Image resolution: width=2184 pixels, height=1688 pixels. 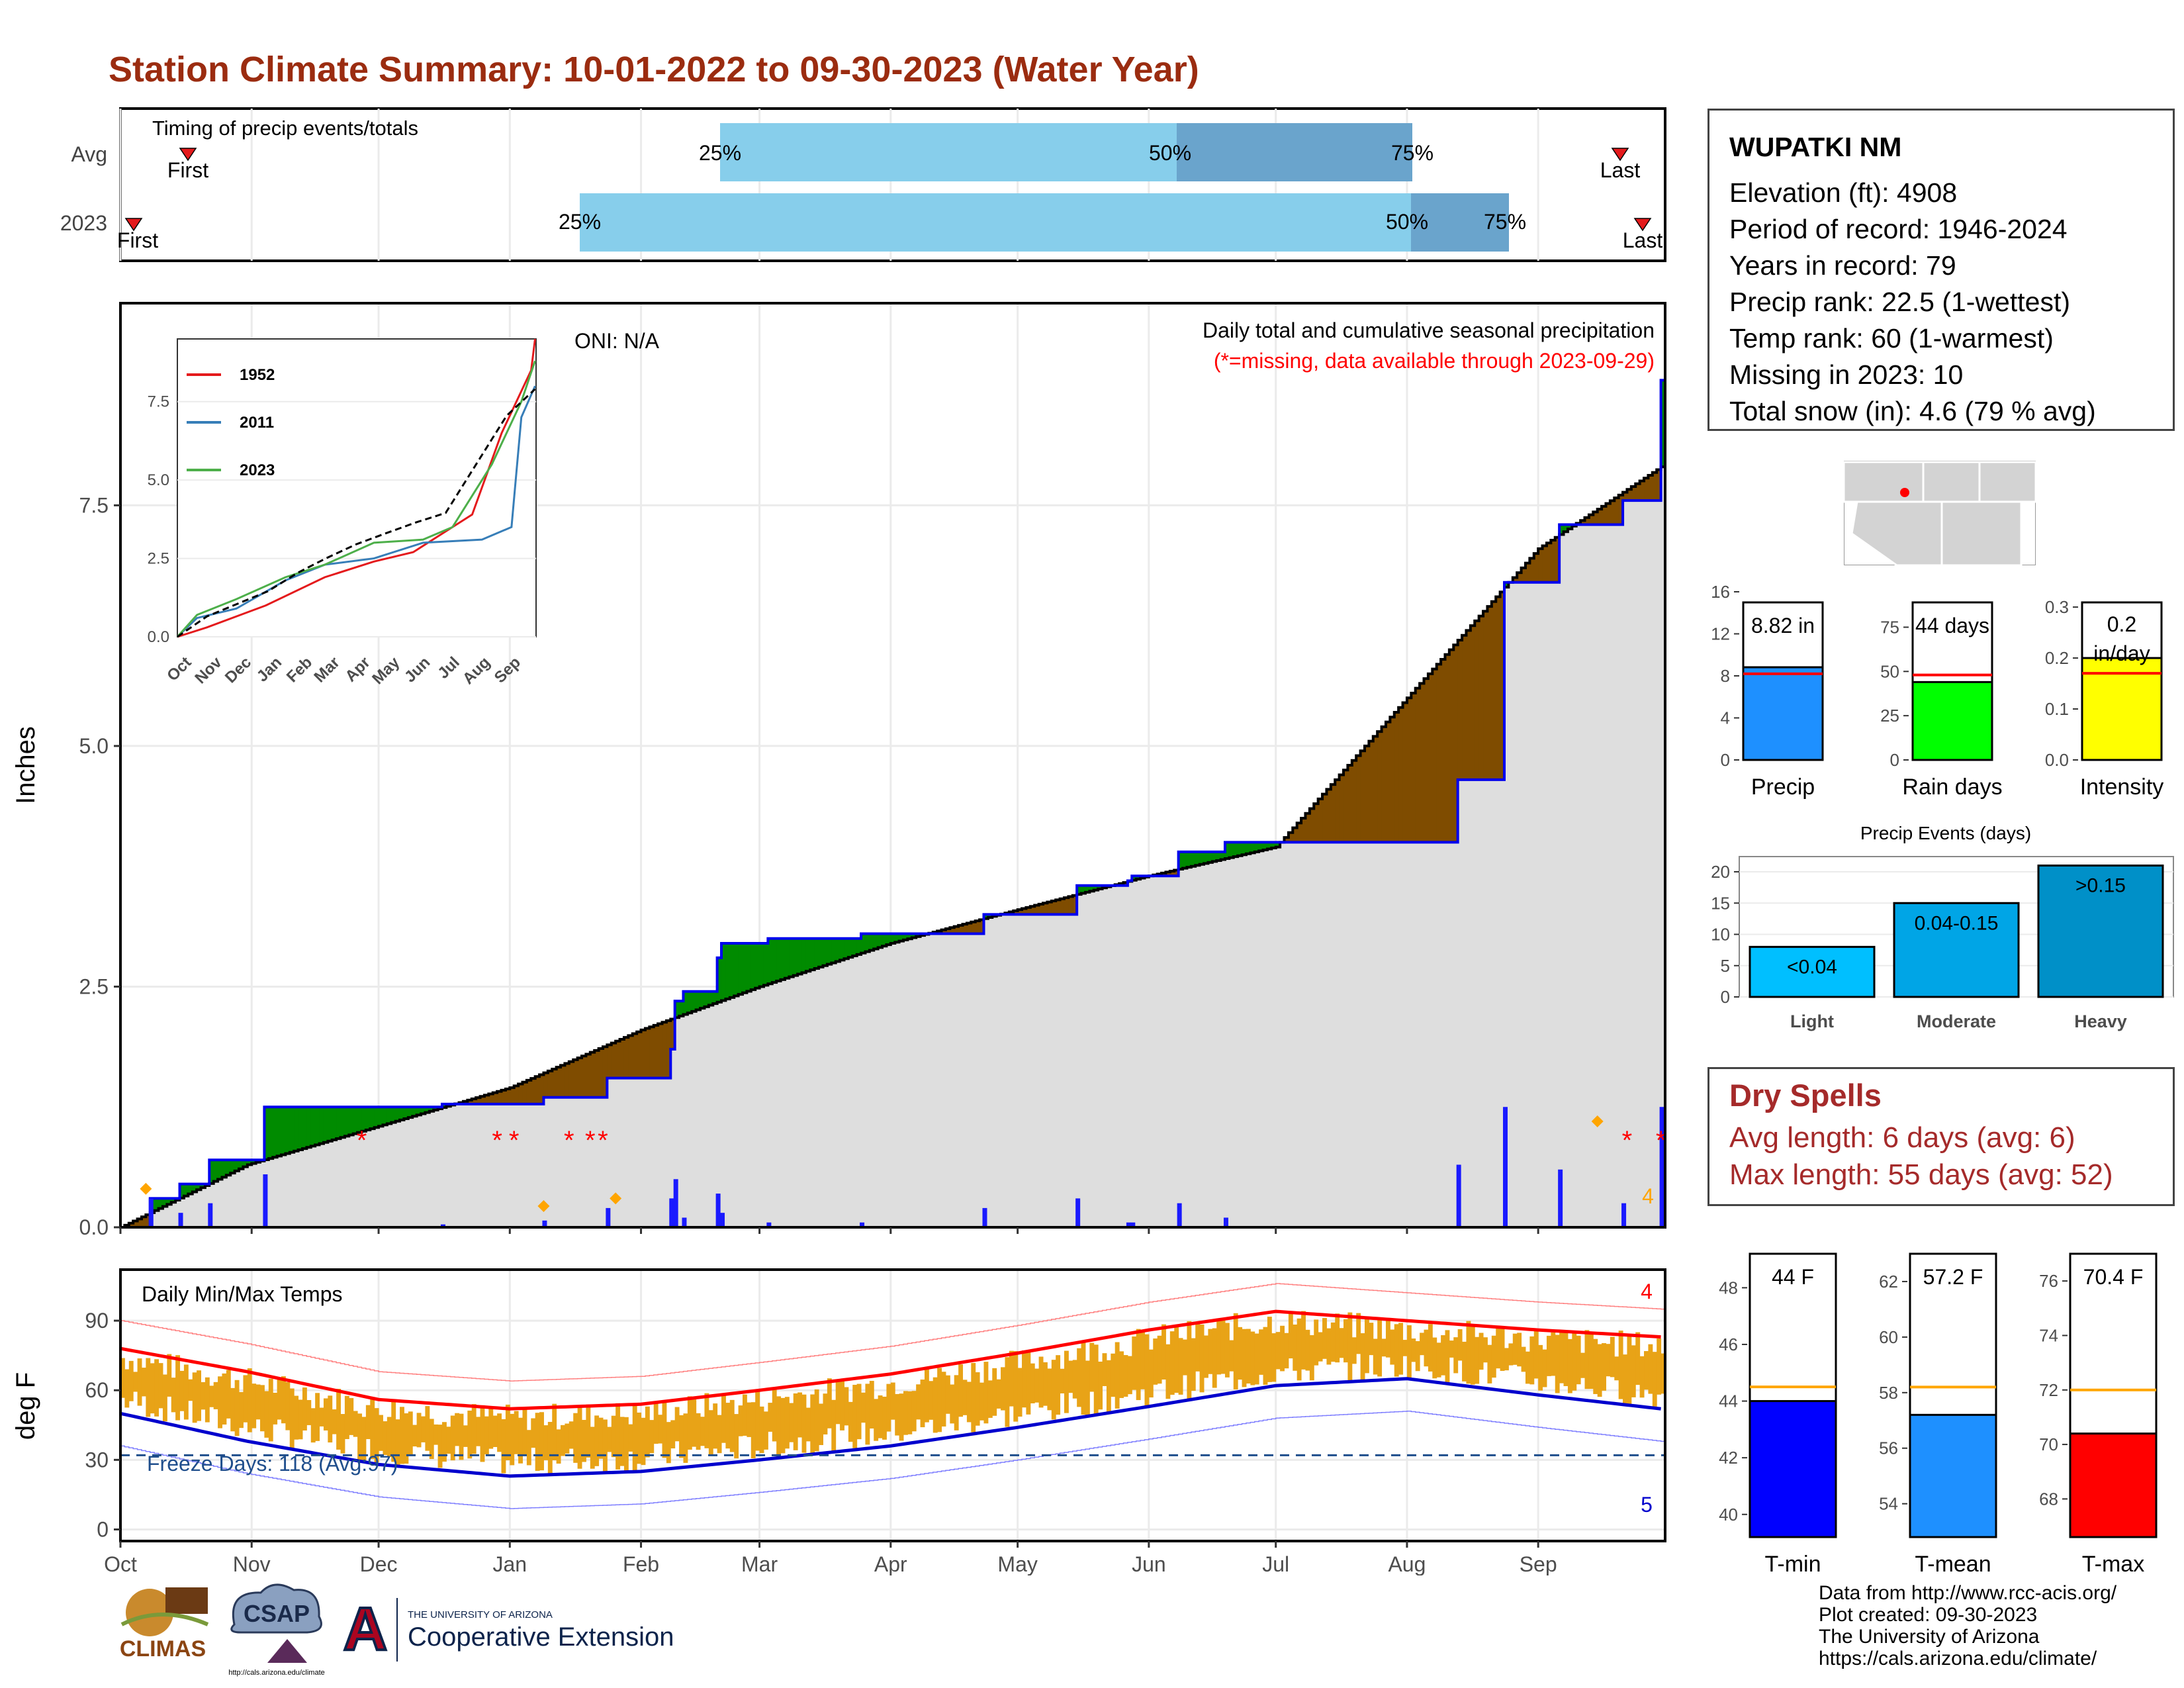 I want to click on freeze-days-label: Freeze Days: 118 (Avg:97), so click(x=272, y=1464).